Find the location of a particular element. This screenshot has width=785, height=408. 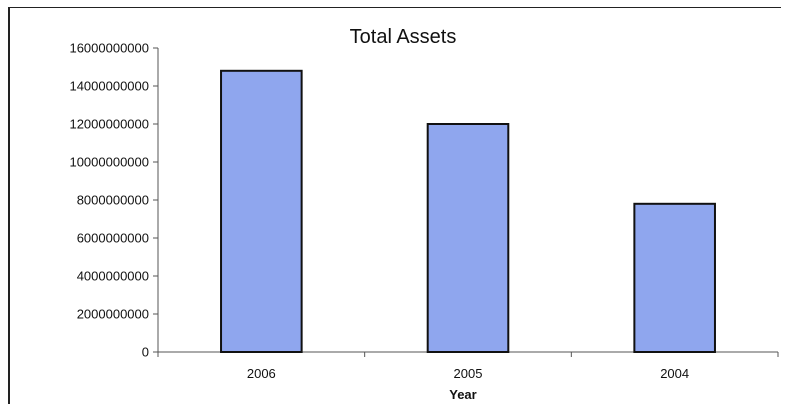

x-axis-title: Year is located at coordinates (462, 394).